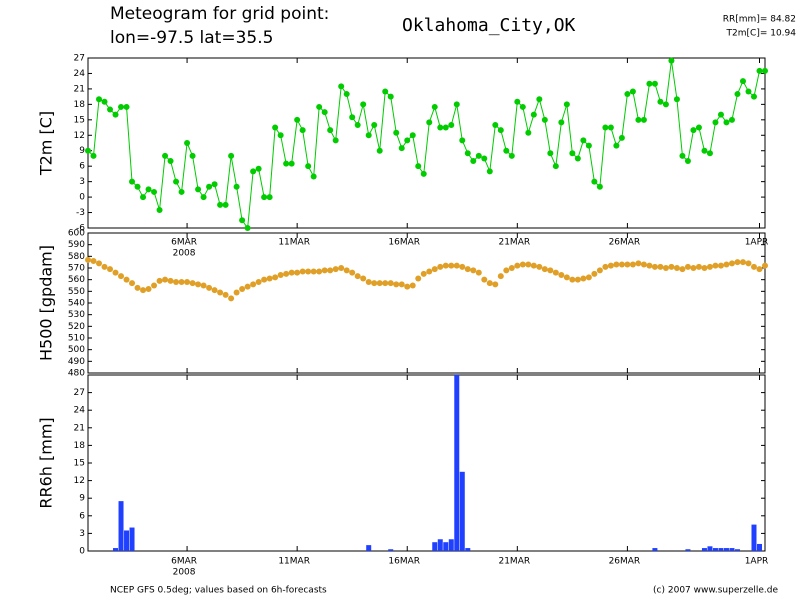 The width and height of the screenshot is (800, 600). Describe the element at coordinates (294, 243) in the screenshot. I see `x-tick-label: 11MAR` at that location.